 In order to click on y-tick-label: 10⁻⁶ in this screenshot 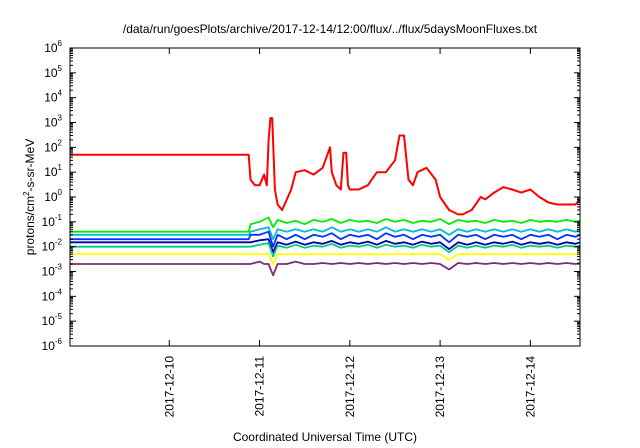, I will do `click(52, 345)`.